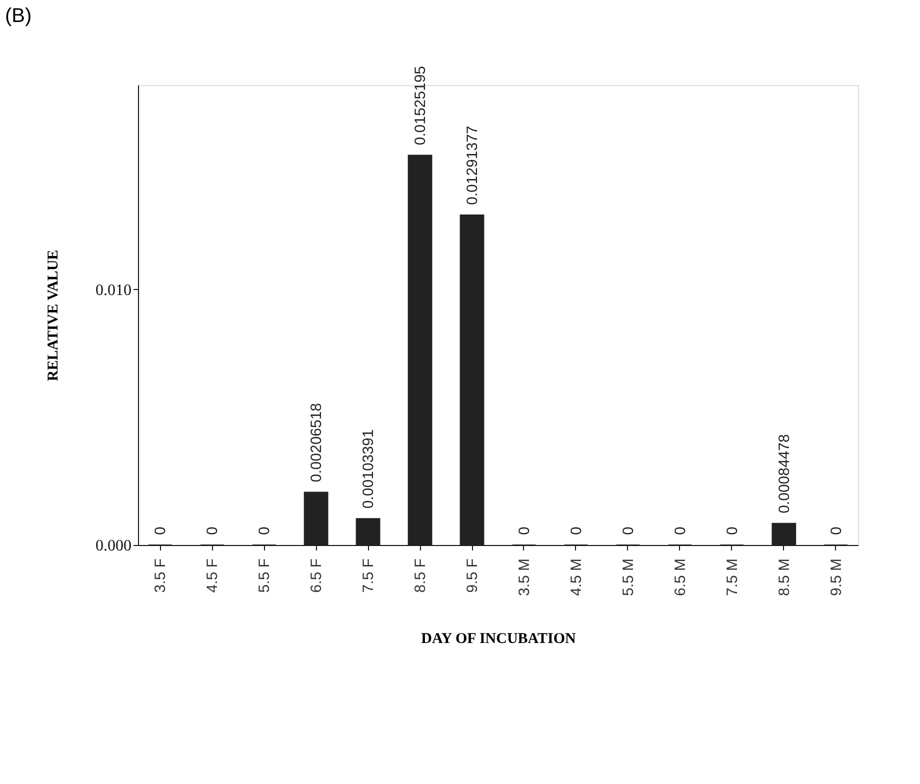 The image size is (920, 784). I want to click on data-label: 0.01525195, so click(421, 106).